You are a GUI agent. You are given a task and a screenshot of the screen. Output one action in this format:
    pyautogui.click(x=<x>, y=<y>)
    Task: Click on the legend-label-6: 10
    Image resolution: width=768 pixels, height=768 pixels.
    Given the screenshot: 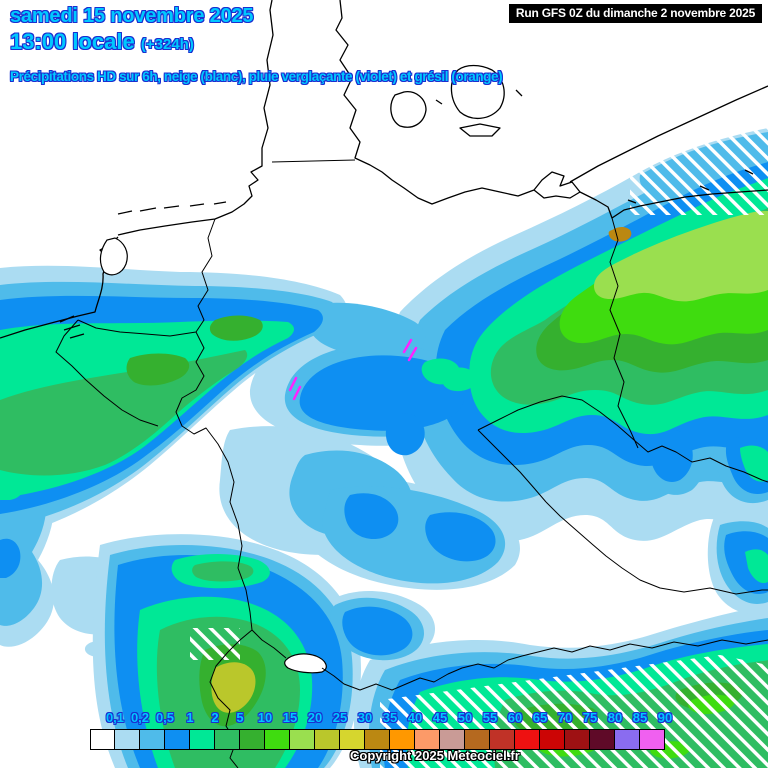 What is the action you would take?
    pyautogui.click(x=265, y=717)
    